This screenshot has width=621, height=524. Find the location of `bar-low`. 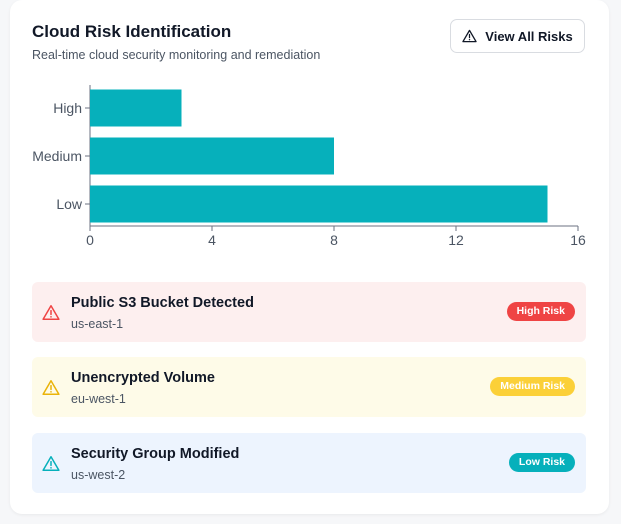

bar-low is located at coordinates (319, 204).